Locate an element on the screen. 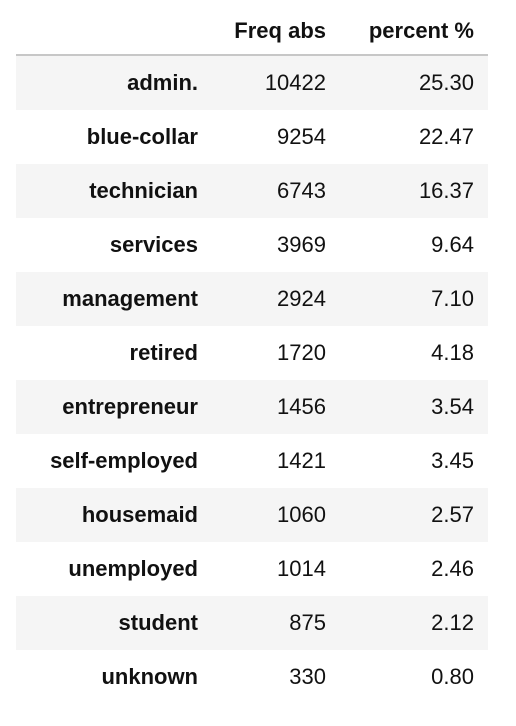 The width and height of the screenshot is (516, 726). freq-cell: 3969 is located at coordinates (301, 244).